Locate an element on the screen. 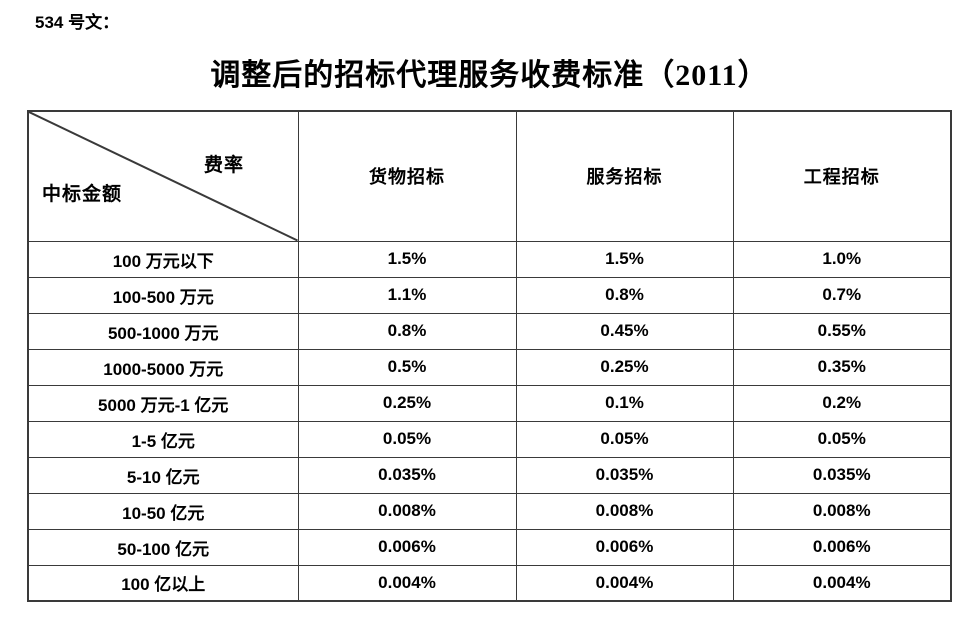  column-header-goods: 货物招标 is located at coordinates (407, 176).